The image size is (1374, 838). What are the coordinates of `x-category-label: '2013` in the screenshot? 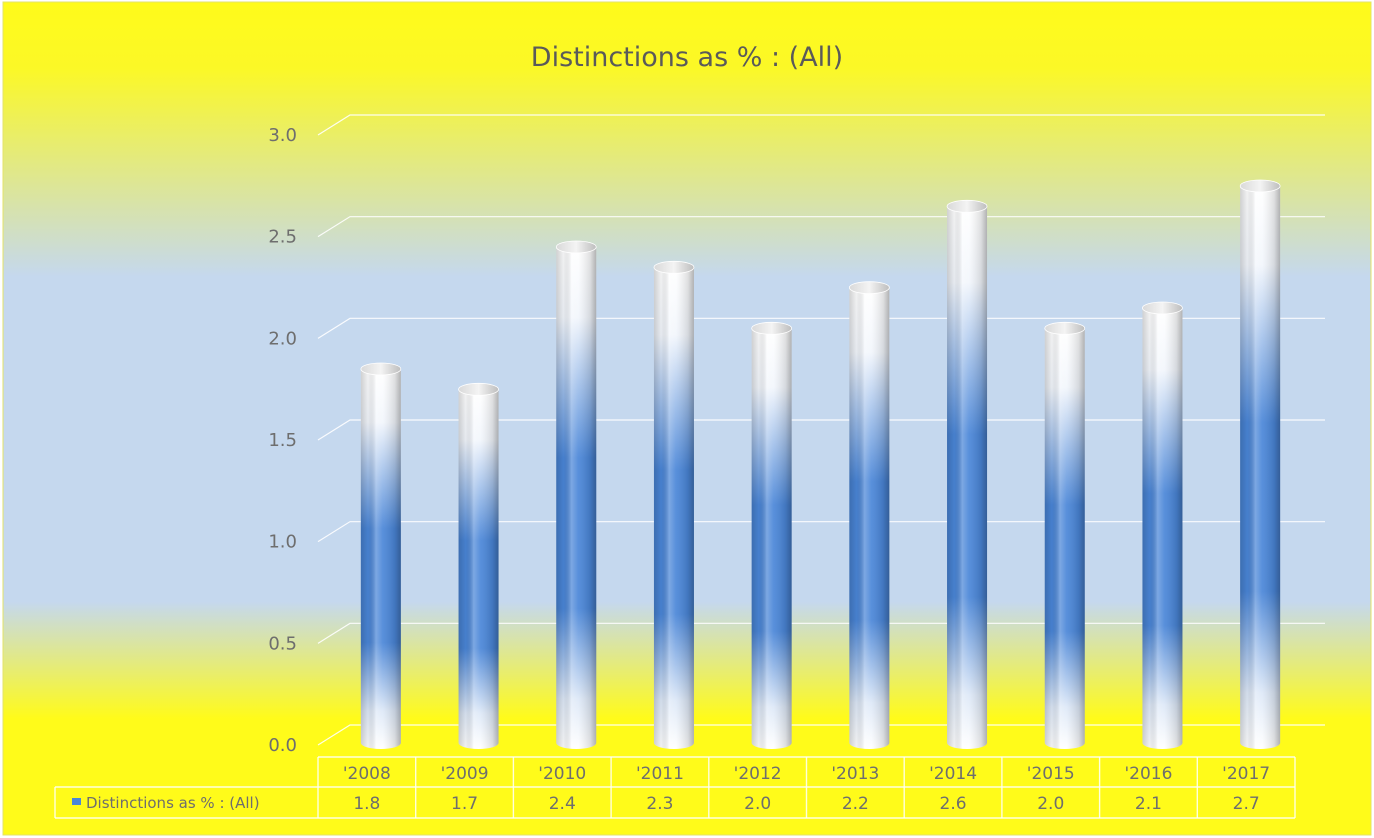 It's located at (855, 774).